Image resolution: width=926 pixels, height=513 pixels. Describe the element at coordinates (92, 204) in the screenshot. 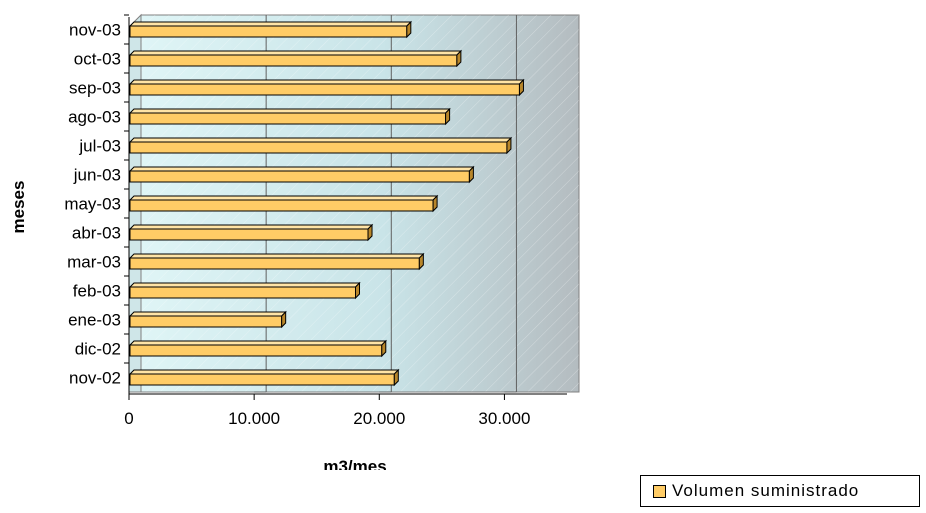

I see `y-tick-label: may-03` at that location.